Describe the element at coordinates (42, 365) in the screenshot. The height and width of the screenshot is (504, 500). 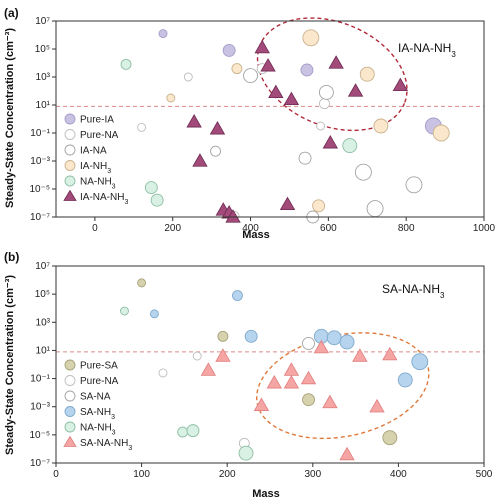
I see `panel-b-y-ticks: 10⁻⁷ 10⁻⁵ 10⁻³ 10⁻¹ 10¹ 10³ 10⁵ 10⁷` at that location.